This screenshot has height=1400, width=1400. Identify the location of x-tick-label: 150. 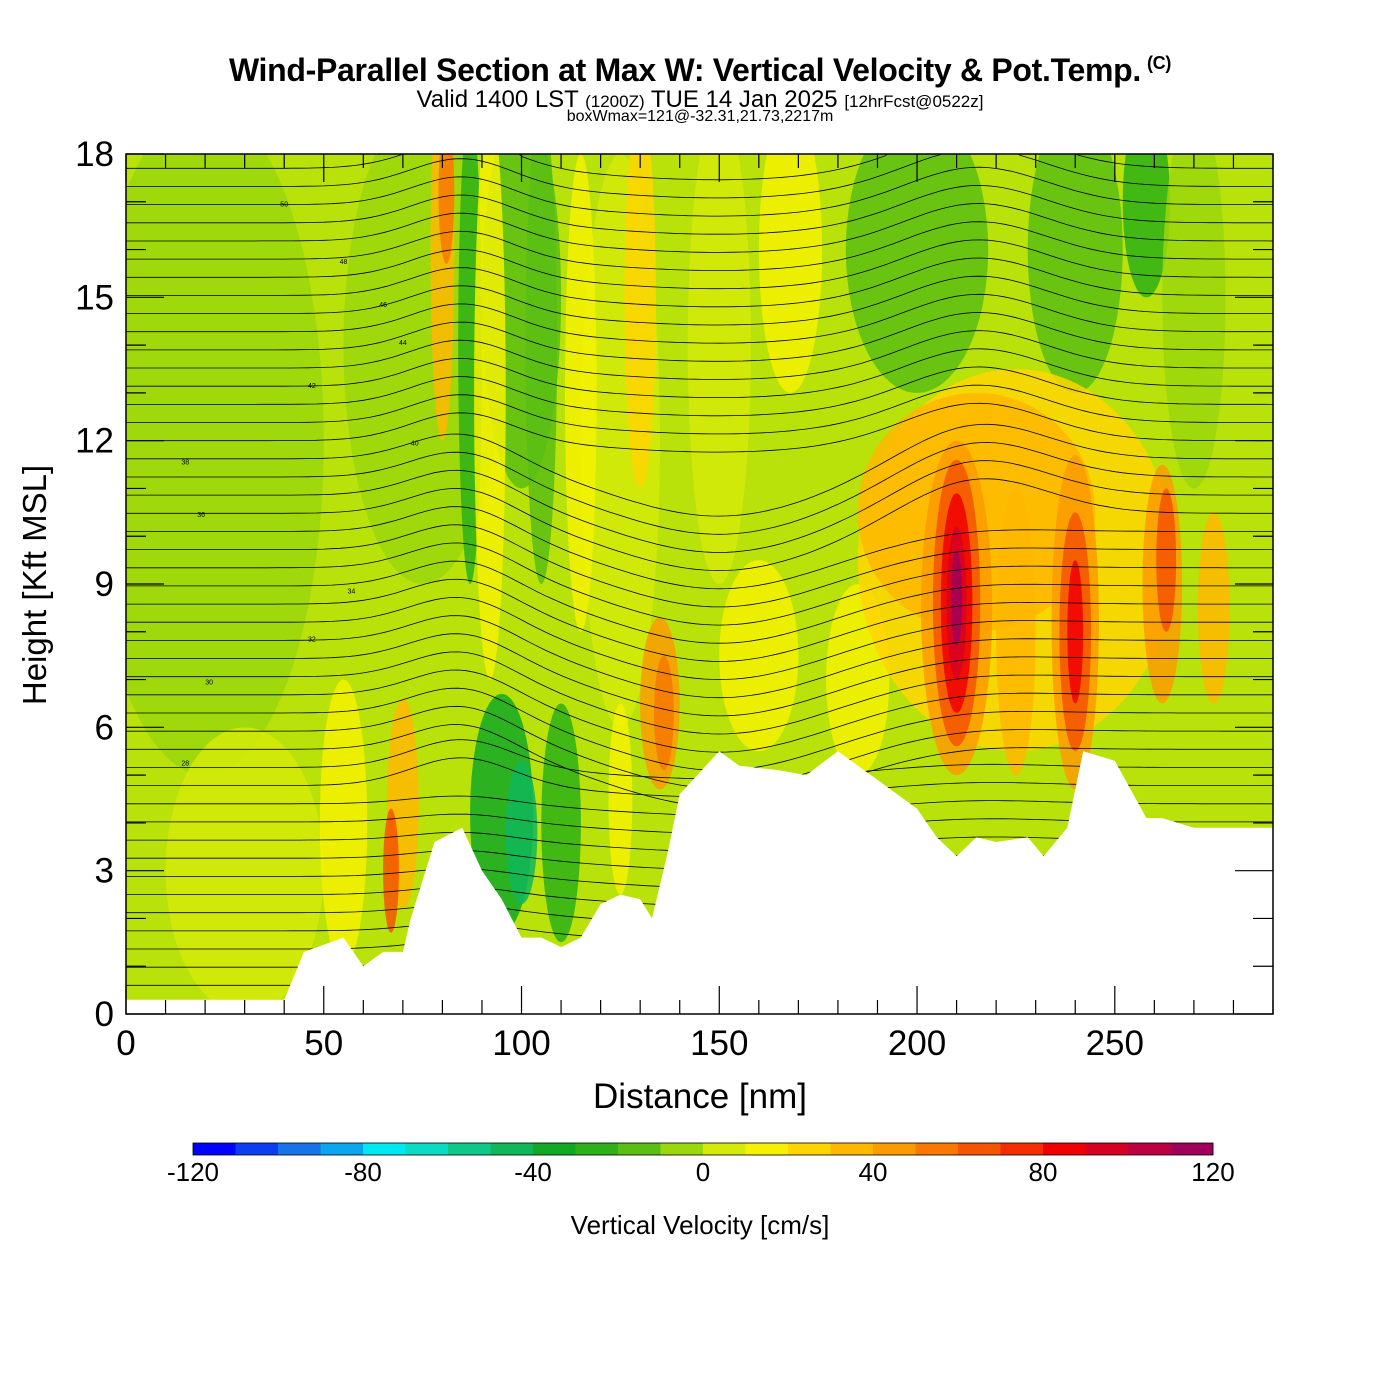
(719, 1043).